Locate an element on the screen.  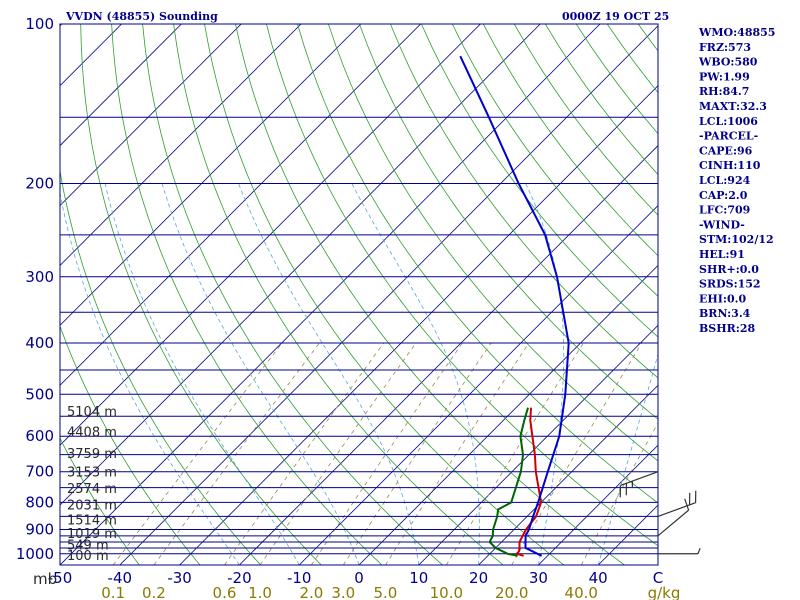
pressure-unit-label: mb is located at coordinates (45, 579).